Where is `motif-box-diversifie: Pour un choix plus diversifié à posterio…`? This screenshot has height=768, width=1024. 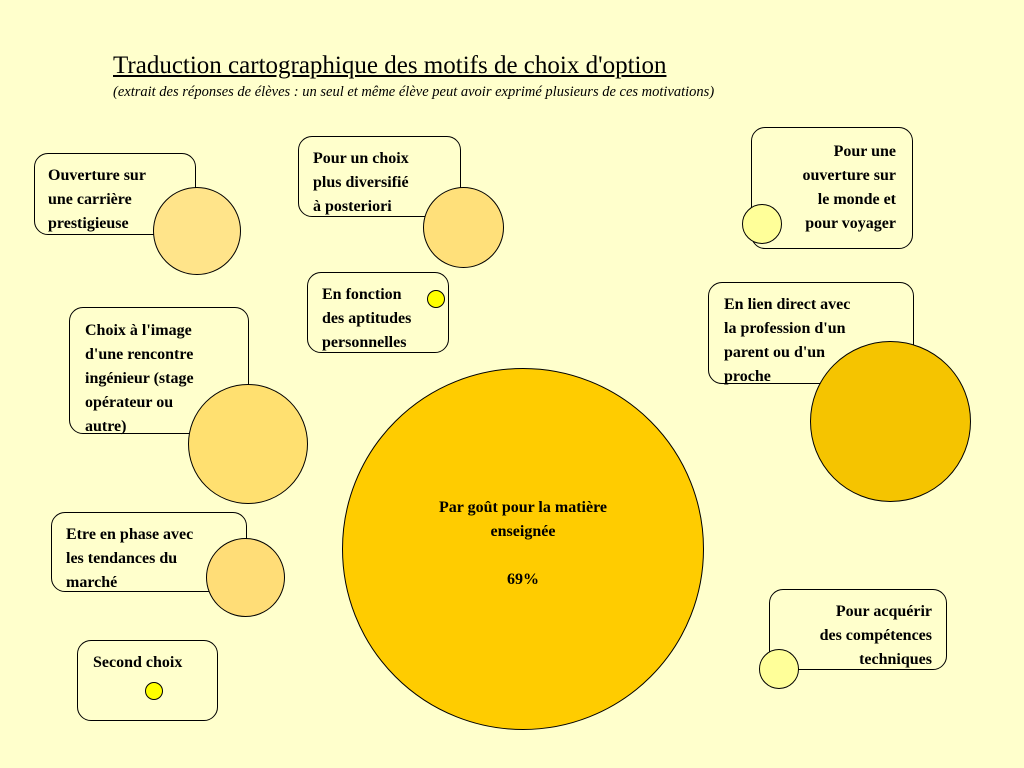
motif-box-diversifie: Pour un choix plus diversifié à posterio… is located at coordinates (379, 176).